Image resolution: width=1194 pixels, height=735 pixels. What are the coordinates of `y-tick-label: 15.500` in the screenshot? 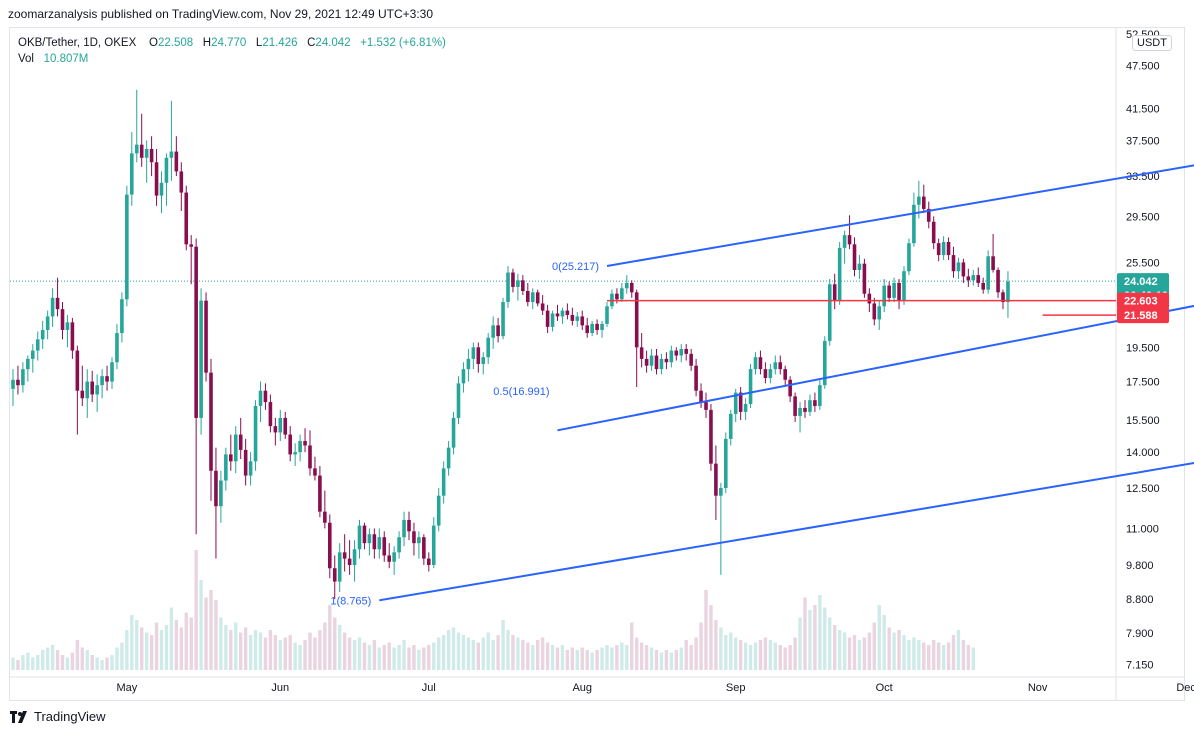 It's located at (1143, 421).